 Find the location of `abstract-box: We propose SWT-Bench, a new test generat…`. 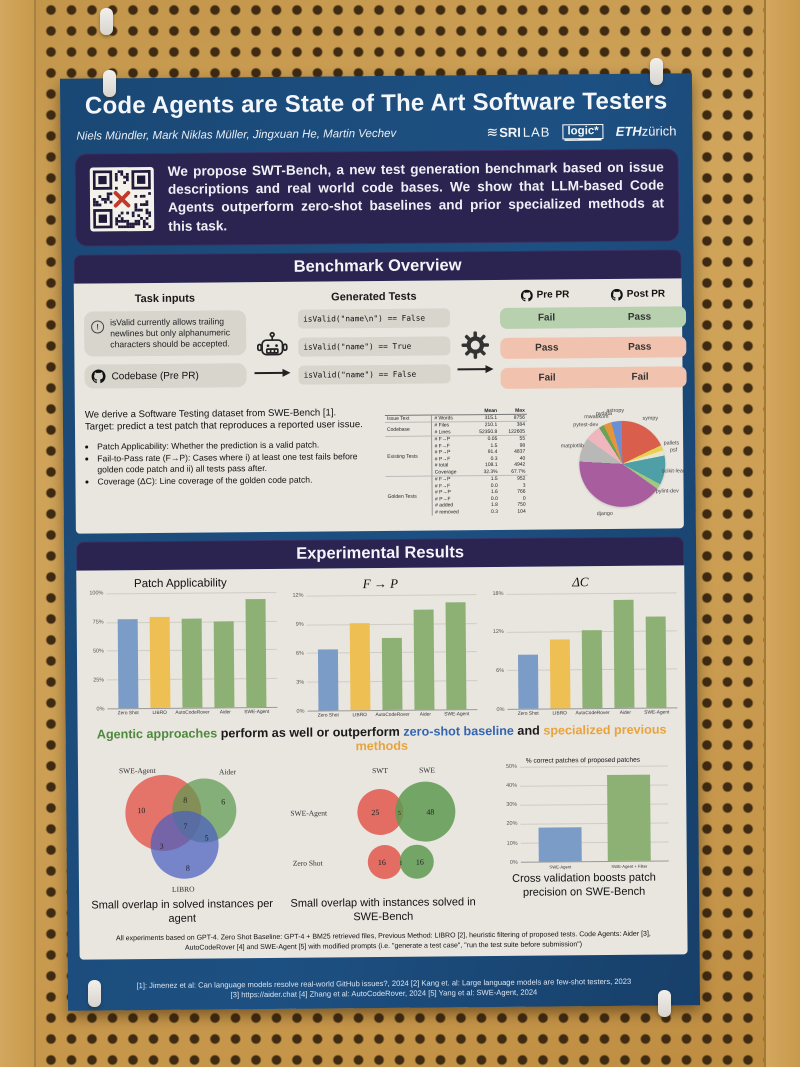

abstract-box: We propose SWT-Bench, a new test generat… is located at coordinates (377, 197).